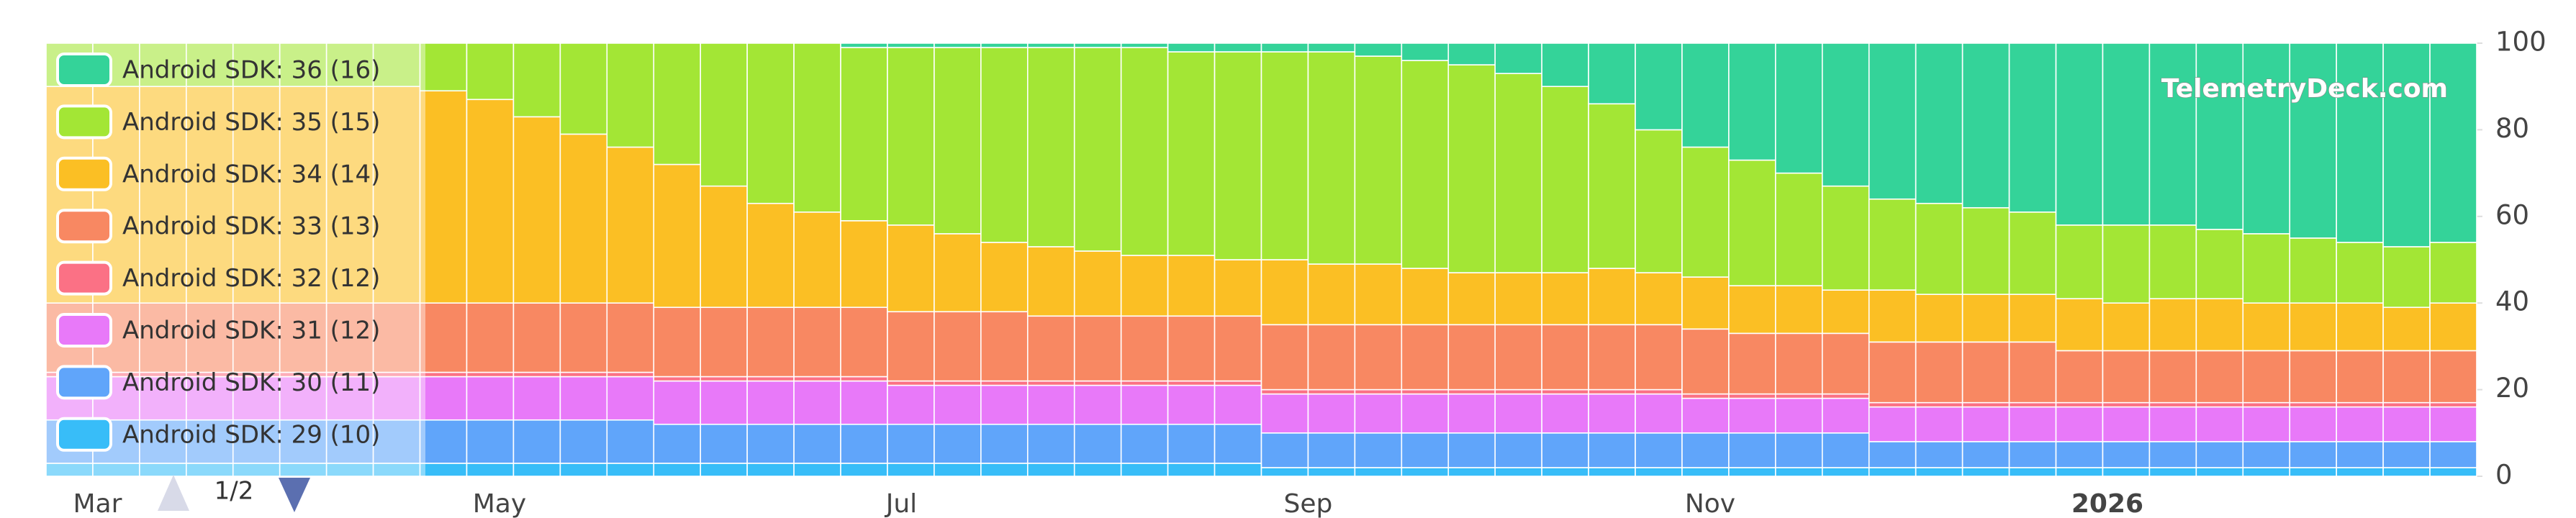 Image resolution: width=2576 pixels, height=518 pixels. What do you see at coordinates (173, 493) in the screenshot?
I see `legend-prev` at bounding box center [173, 493].